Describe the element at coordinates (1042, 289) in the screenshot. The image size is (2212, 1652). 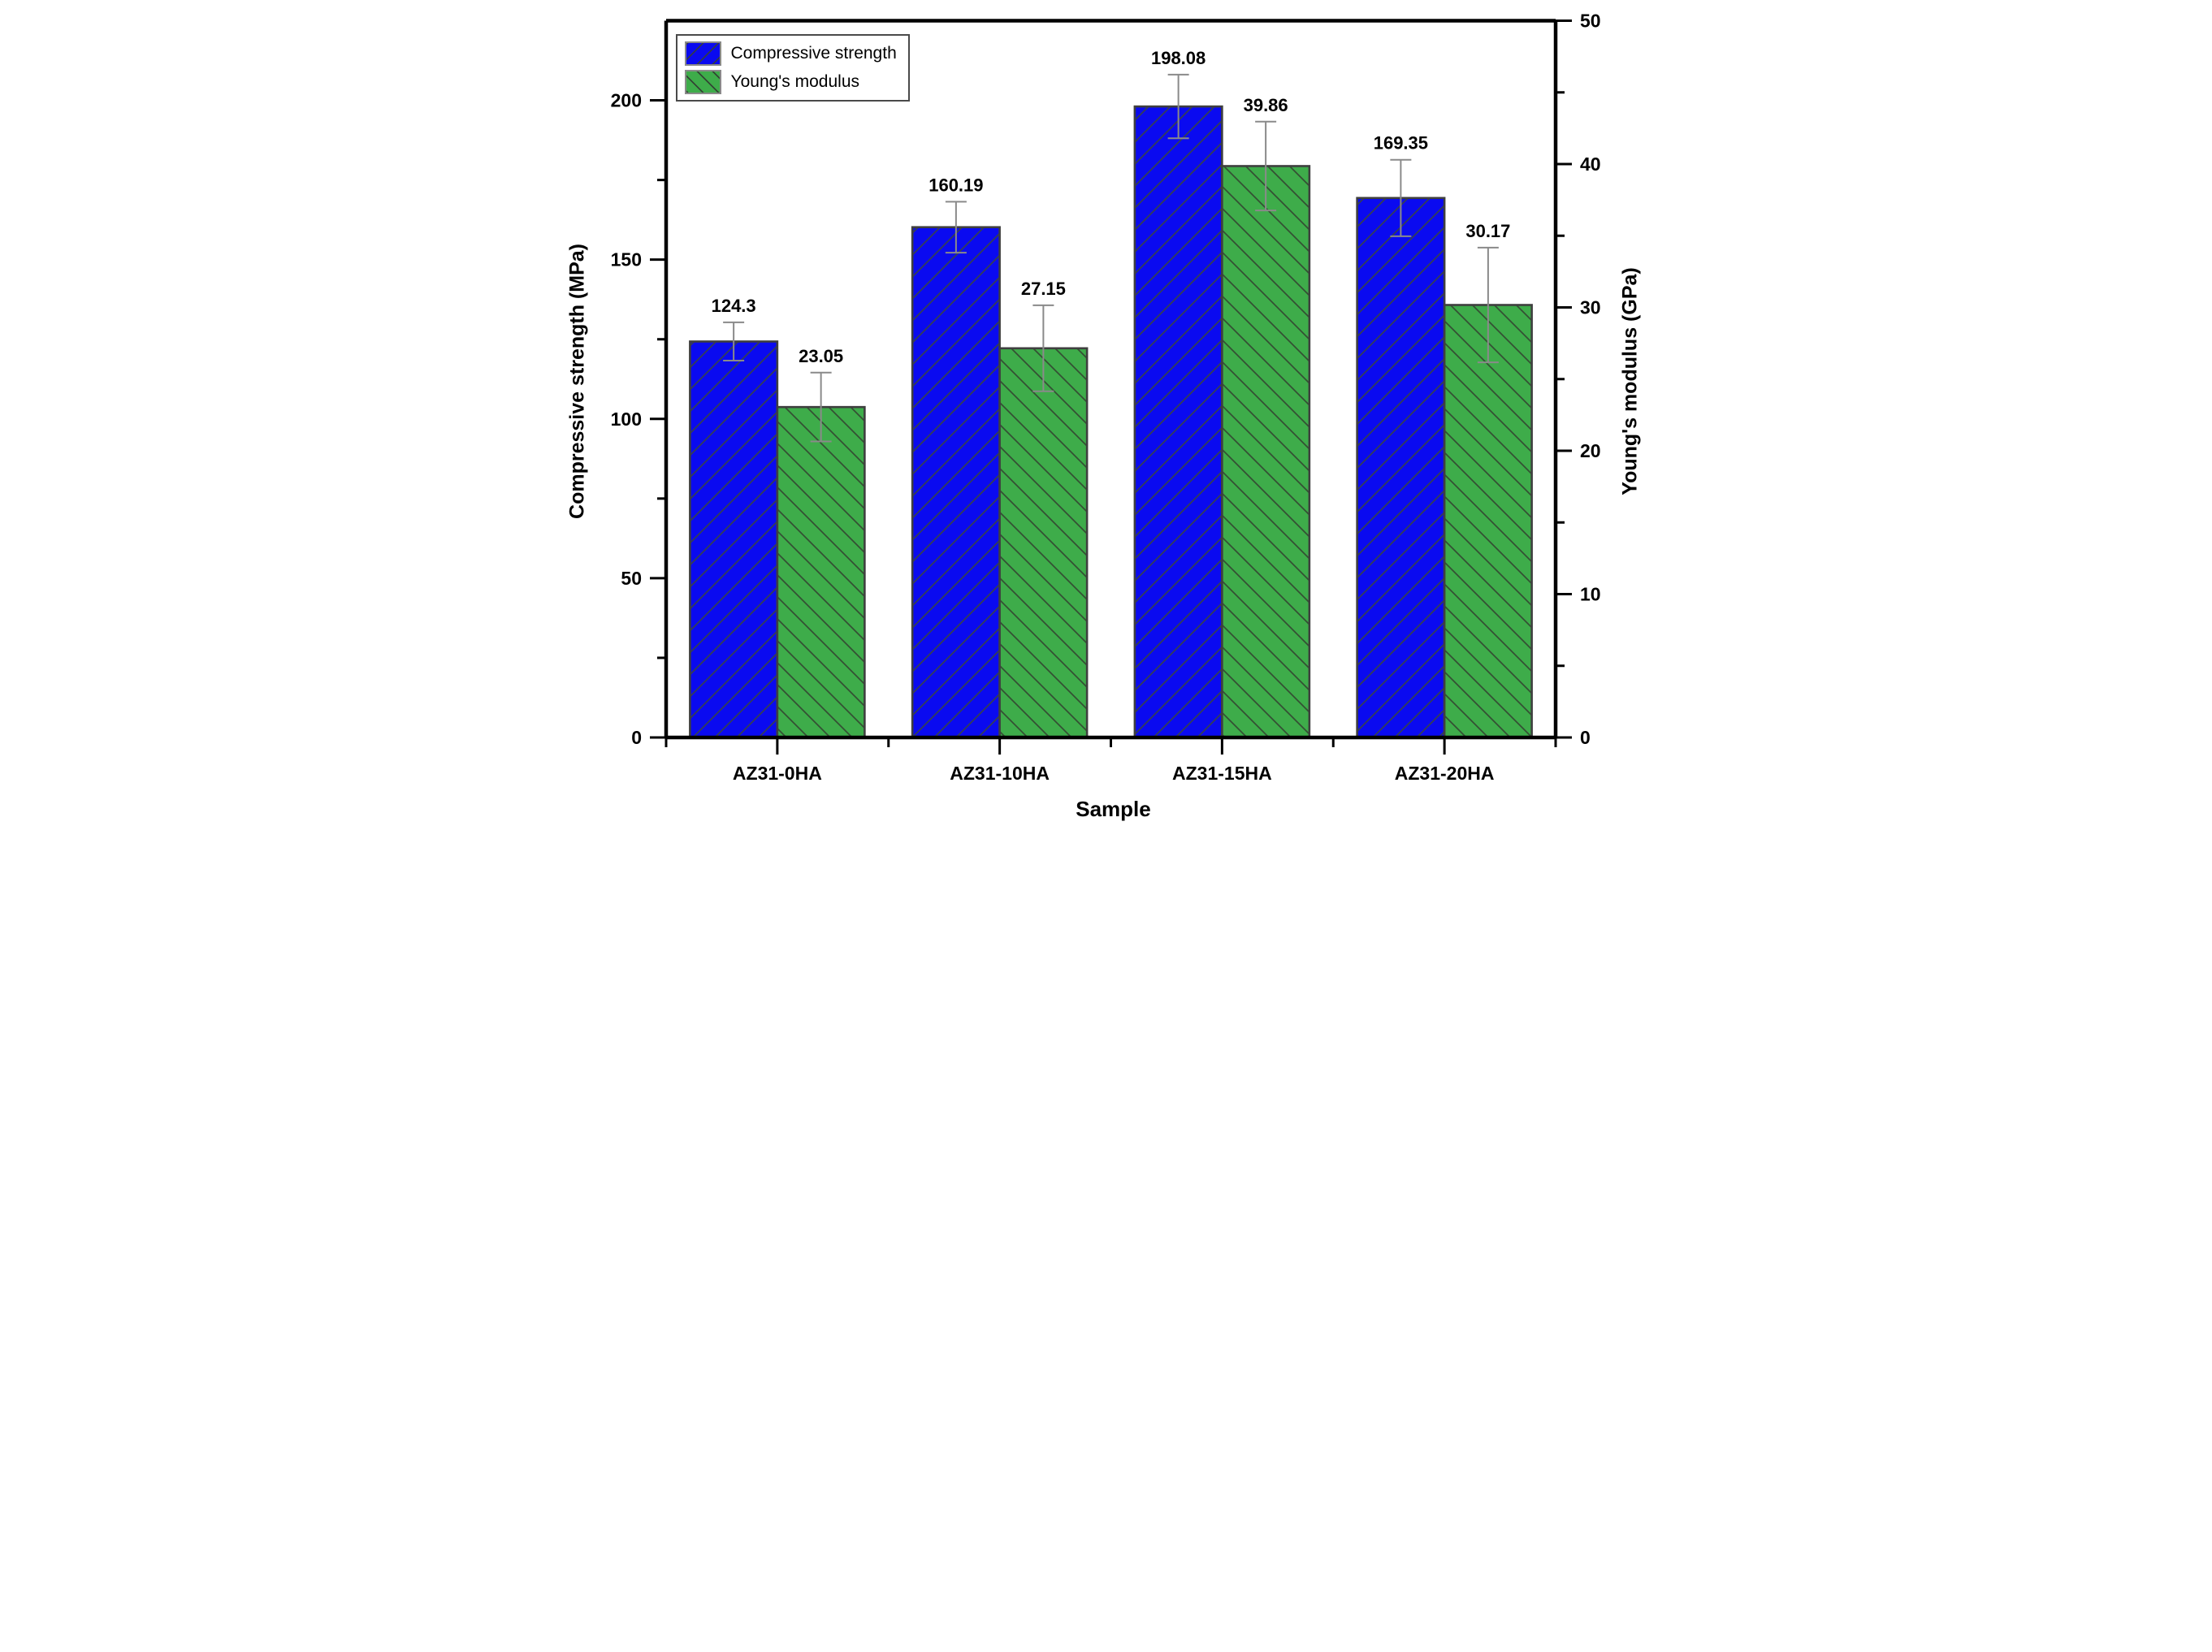
I see `value-label: 27.15` at that location.